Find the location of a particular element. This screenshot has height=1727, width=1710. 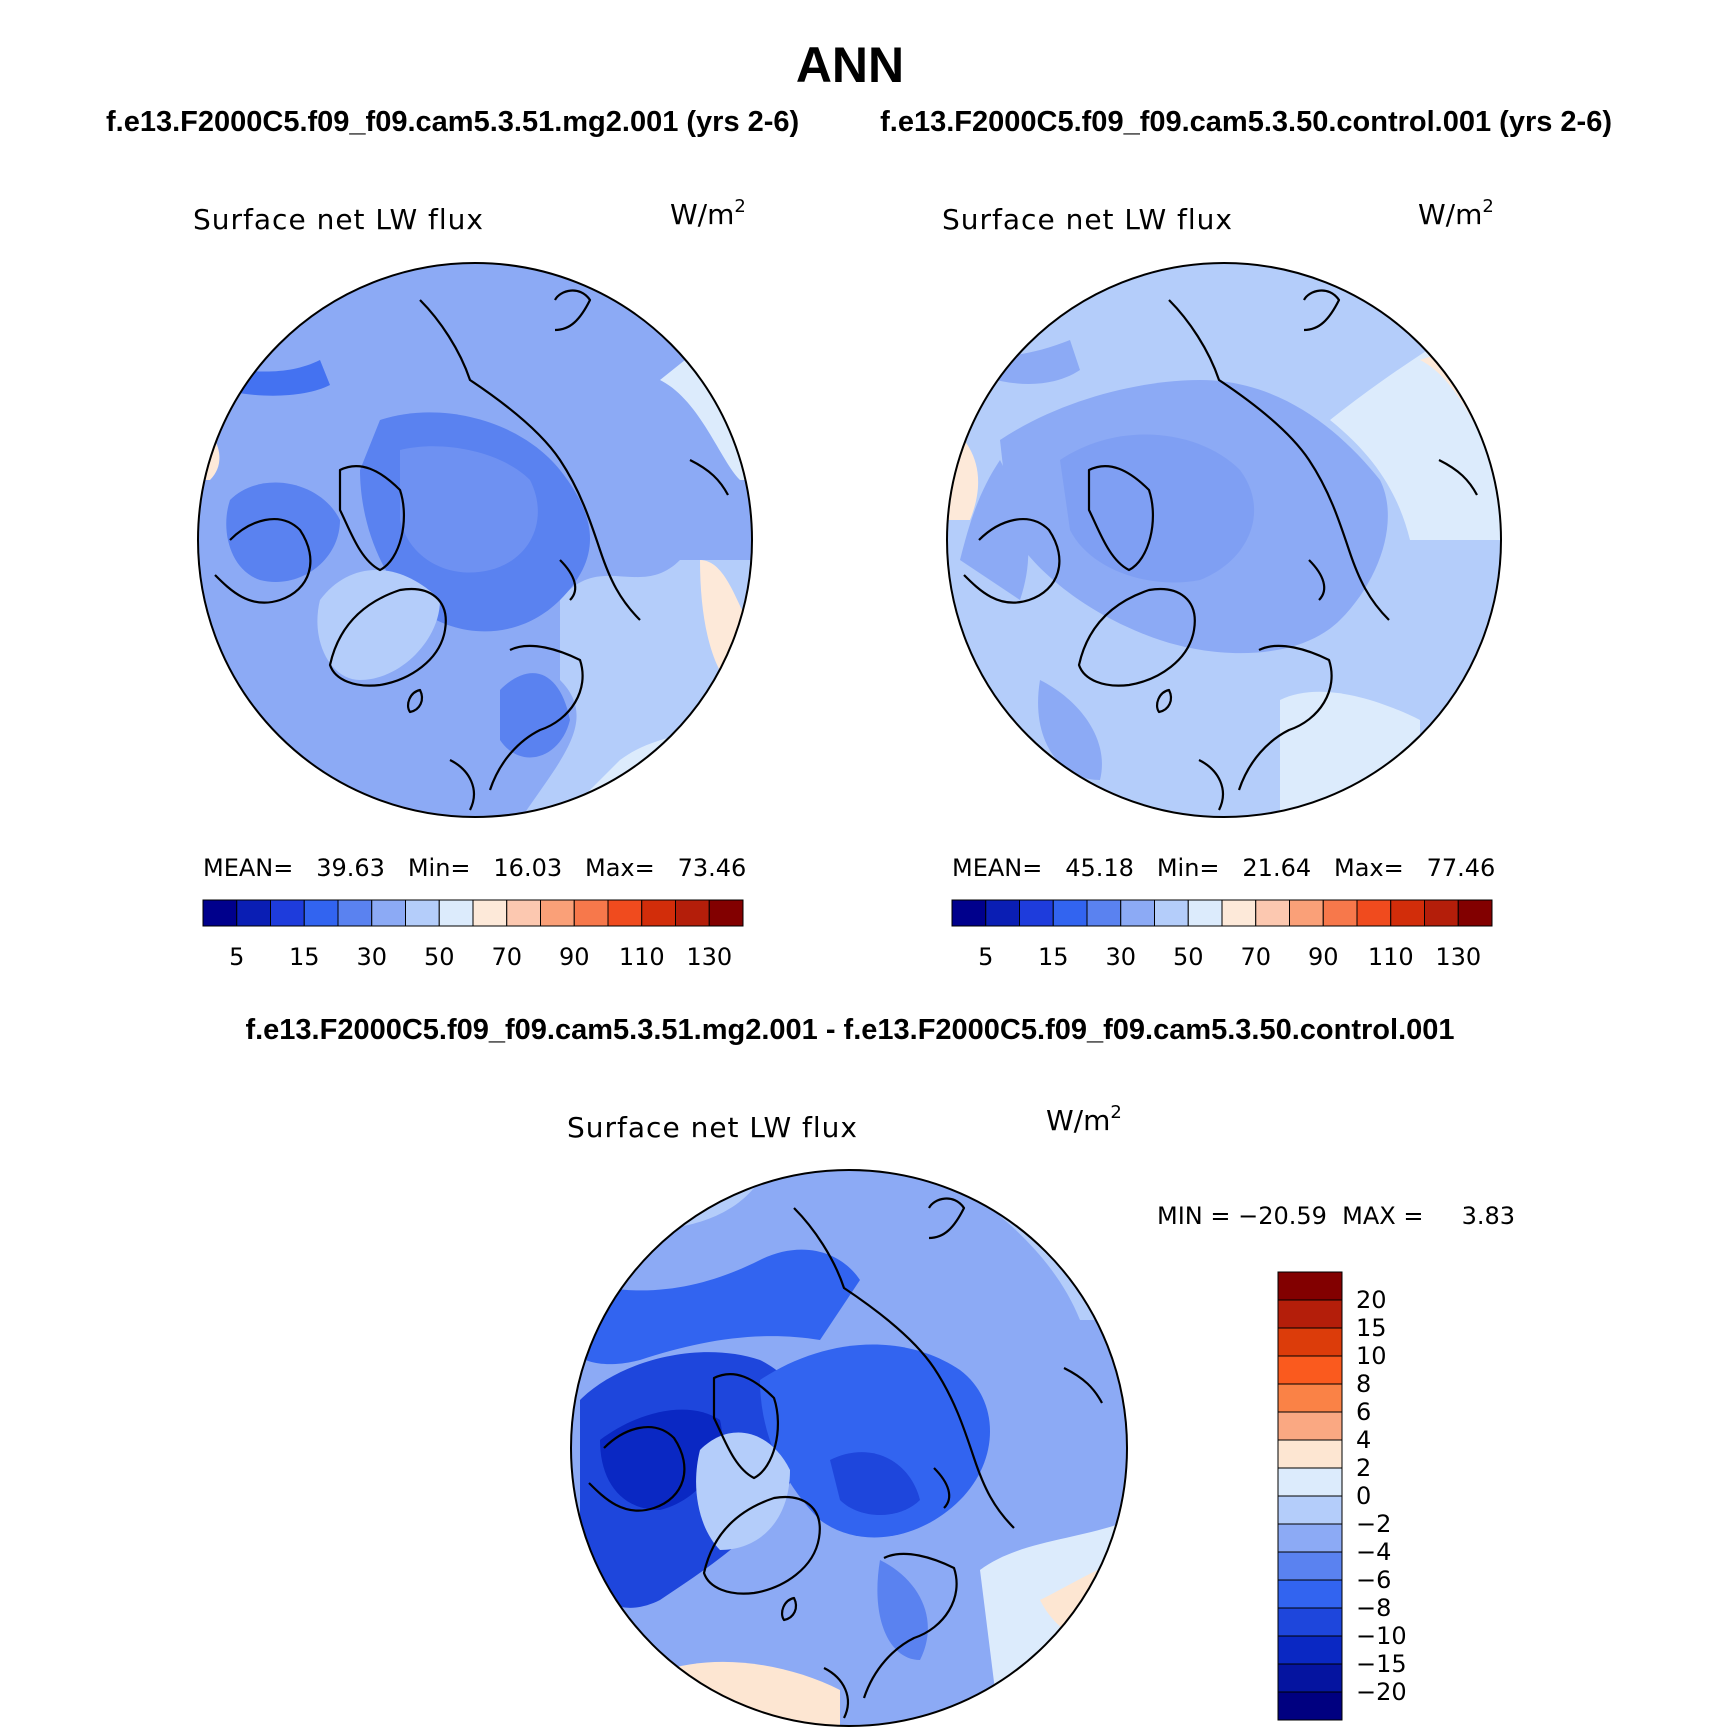

right-colorbar-tick-label: 130 is located at coordinates (1458, 957).